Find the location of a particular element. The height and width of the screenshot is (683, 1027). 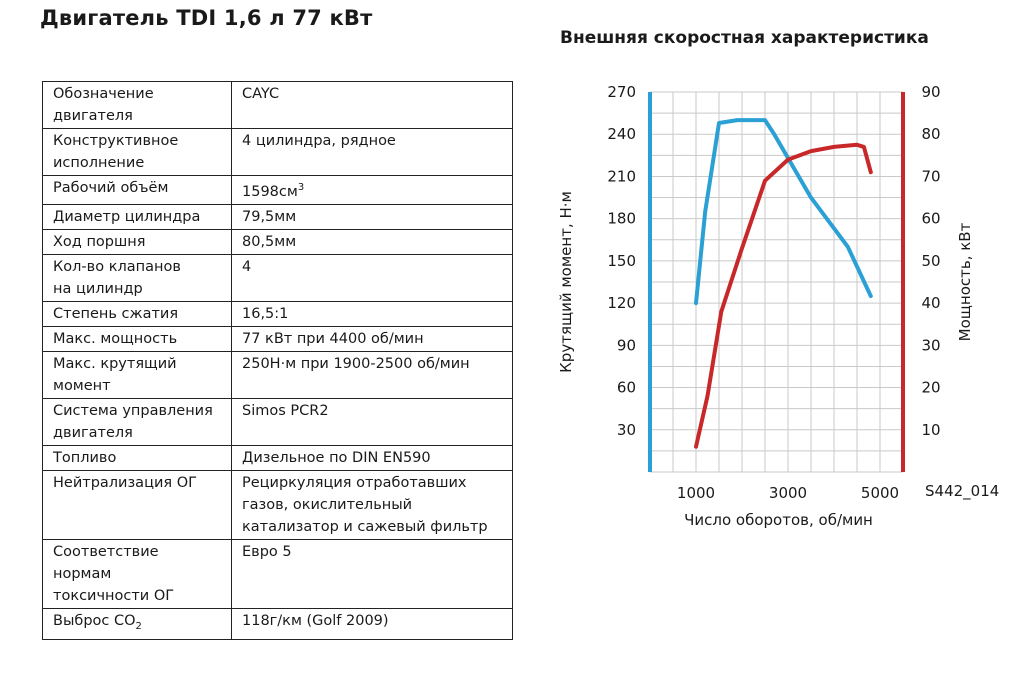

spec-label: Ход поршня is located at coordinates (137, 241).